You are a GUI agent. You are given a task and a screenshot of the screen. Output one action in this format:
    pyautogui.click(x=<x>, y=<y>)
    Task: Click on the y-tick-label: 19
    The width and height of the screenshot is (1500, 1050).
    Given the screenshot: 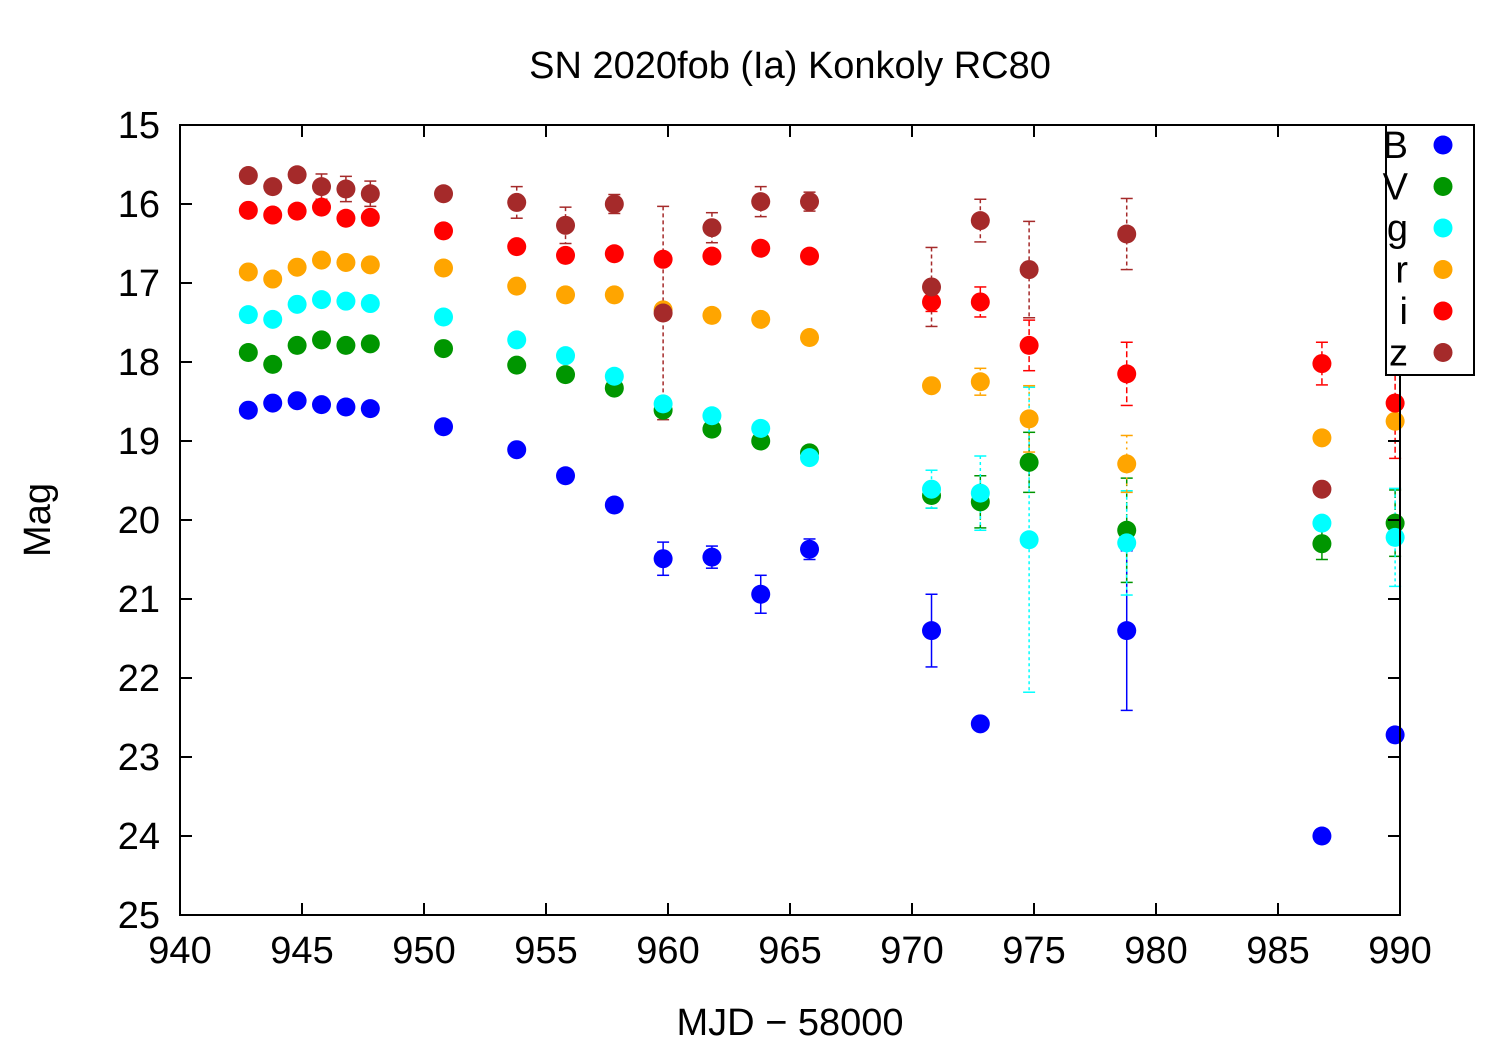 What is the action you would take?
    pyautogui.click(x=139, y=442)
    